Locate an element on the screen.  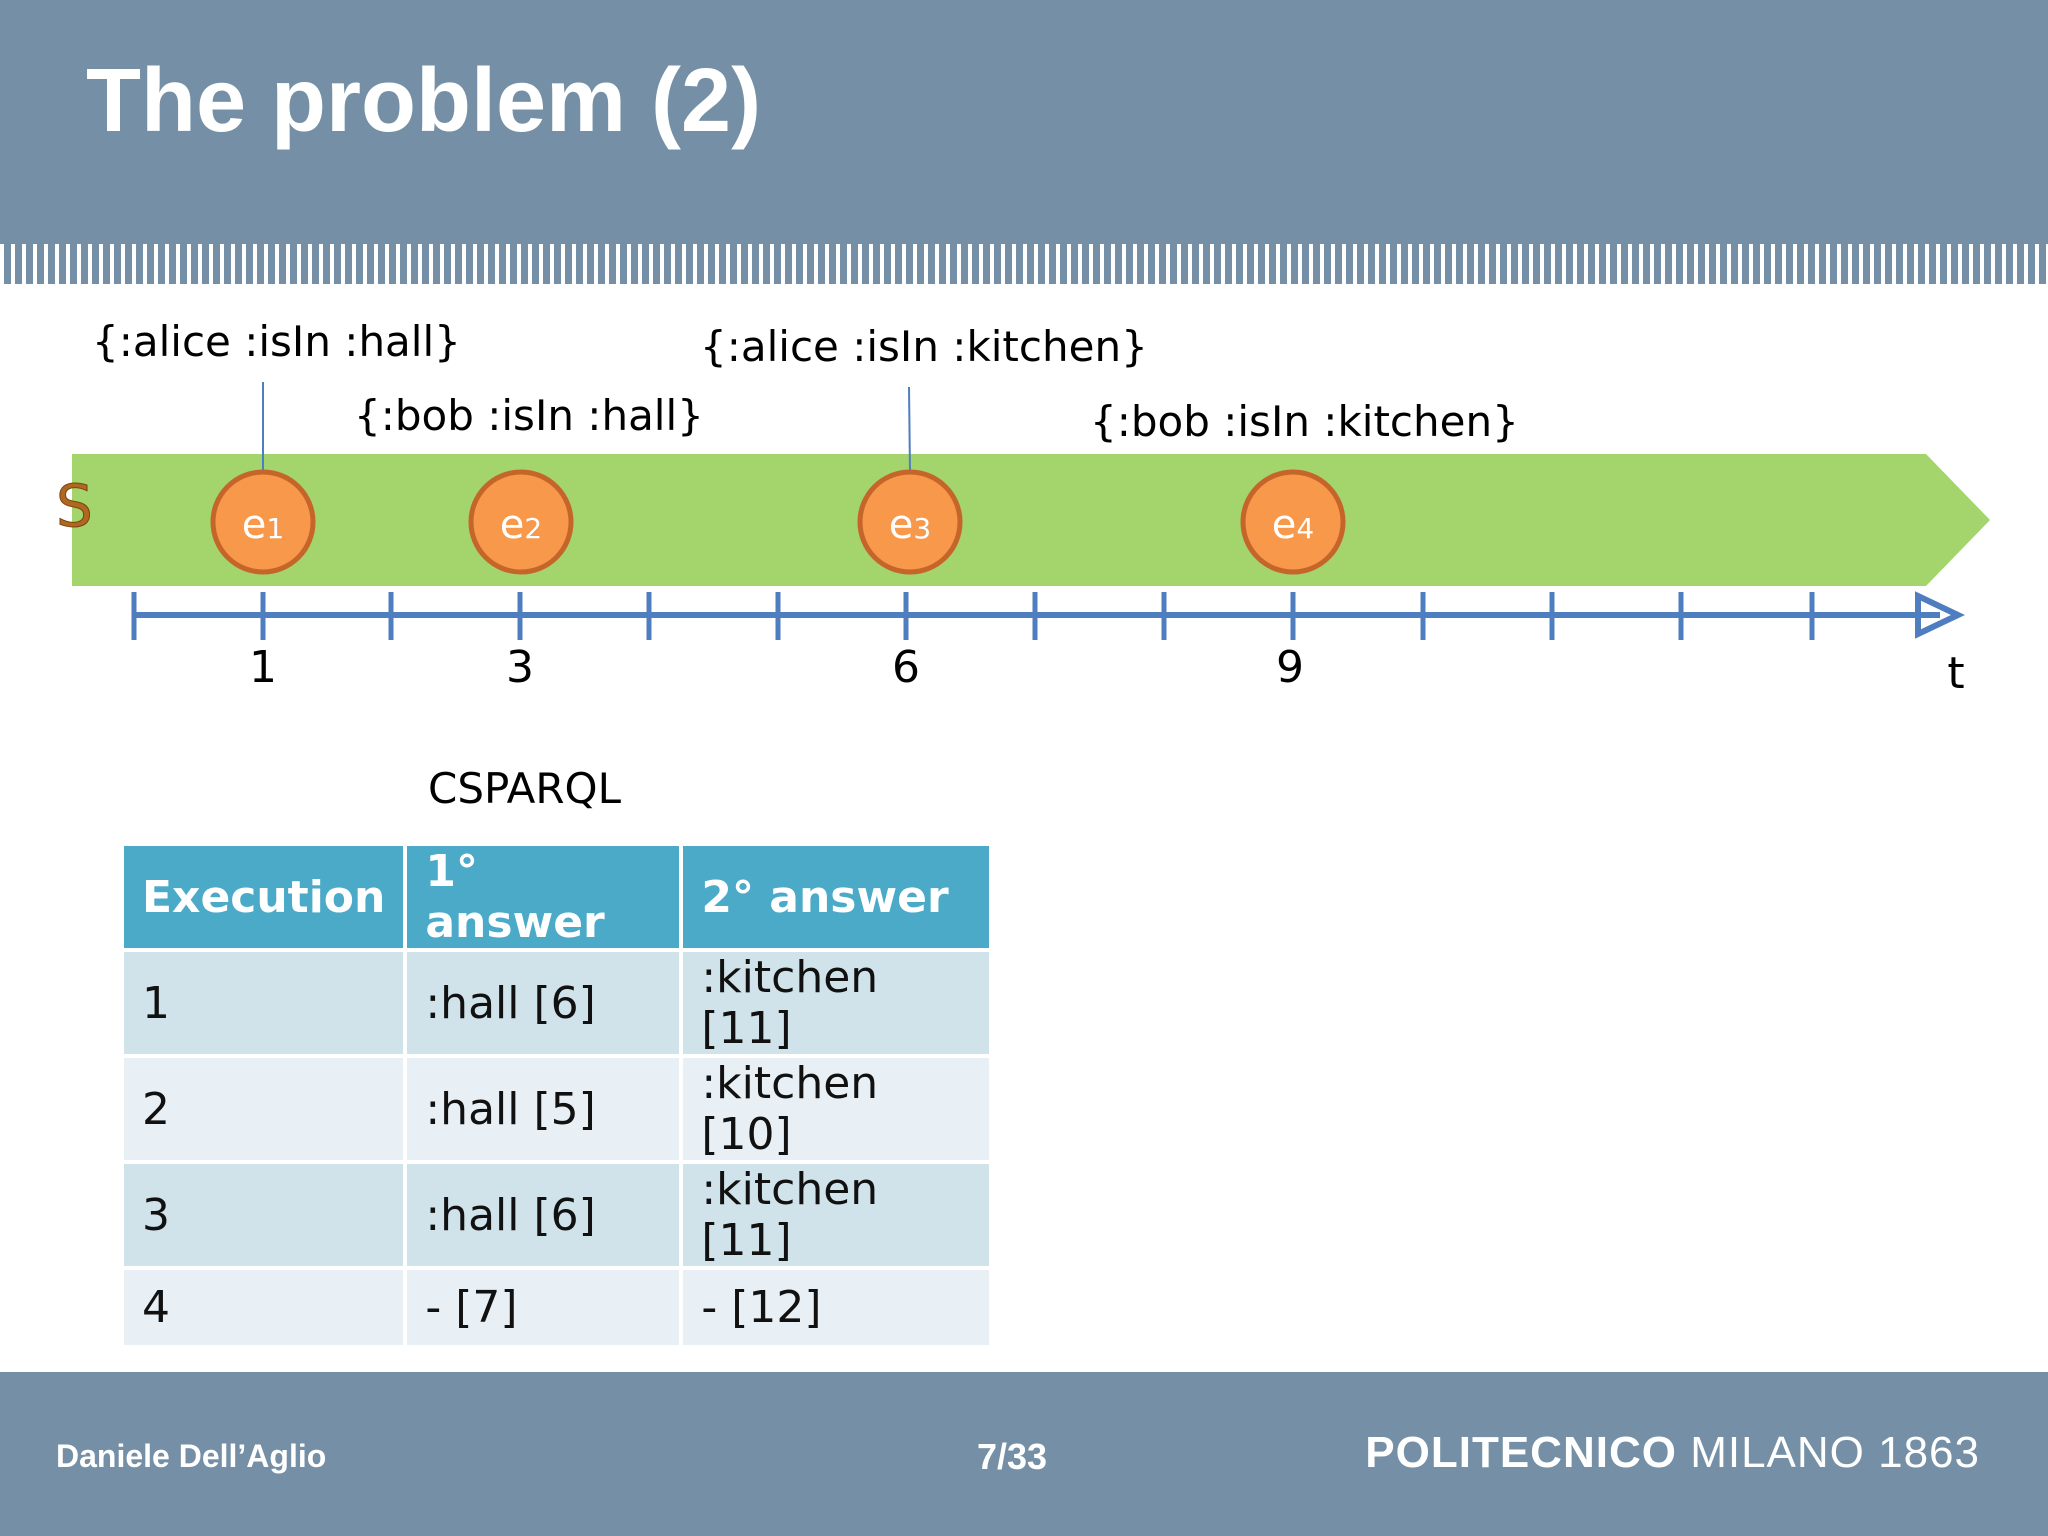
event-3-triple: {:alice :isIn :kitchen} is located at coordinates (924, 346).